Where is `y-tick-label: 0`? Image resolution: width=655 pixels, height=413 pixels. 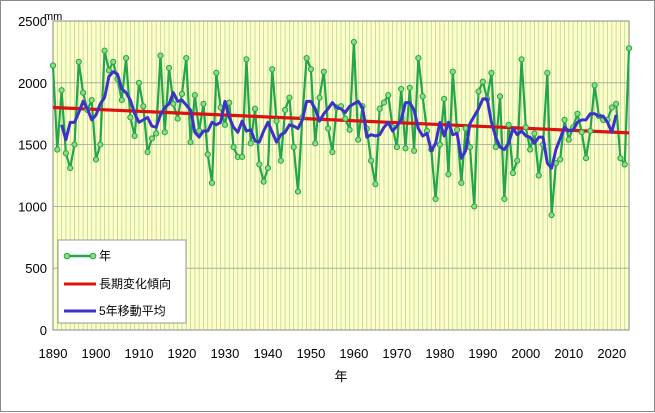 y-tick-label: 0 is located at coordinates (43, 330).